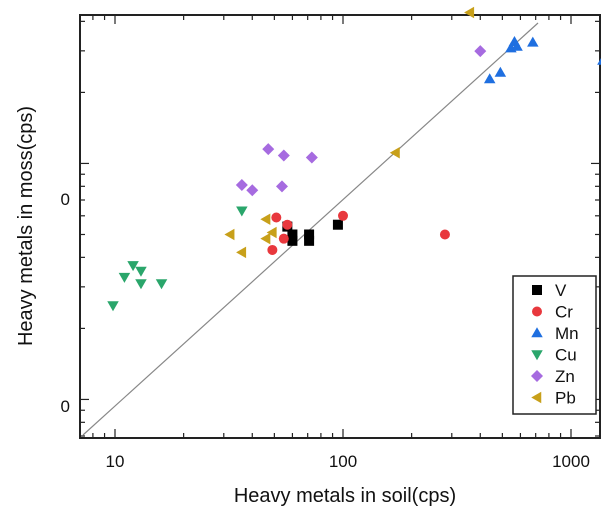  What do you see at coordinates (115, 461) in the screenshot?
I see `x-tick-label: 10` at bounding box center [115, 461].